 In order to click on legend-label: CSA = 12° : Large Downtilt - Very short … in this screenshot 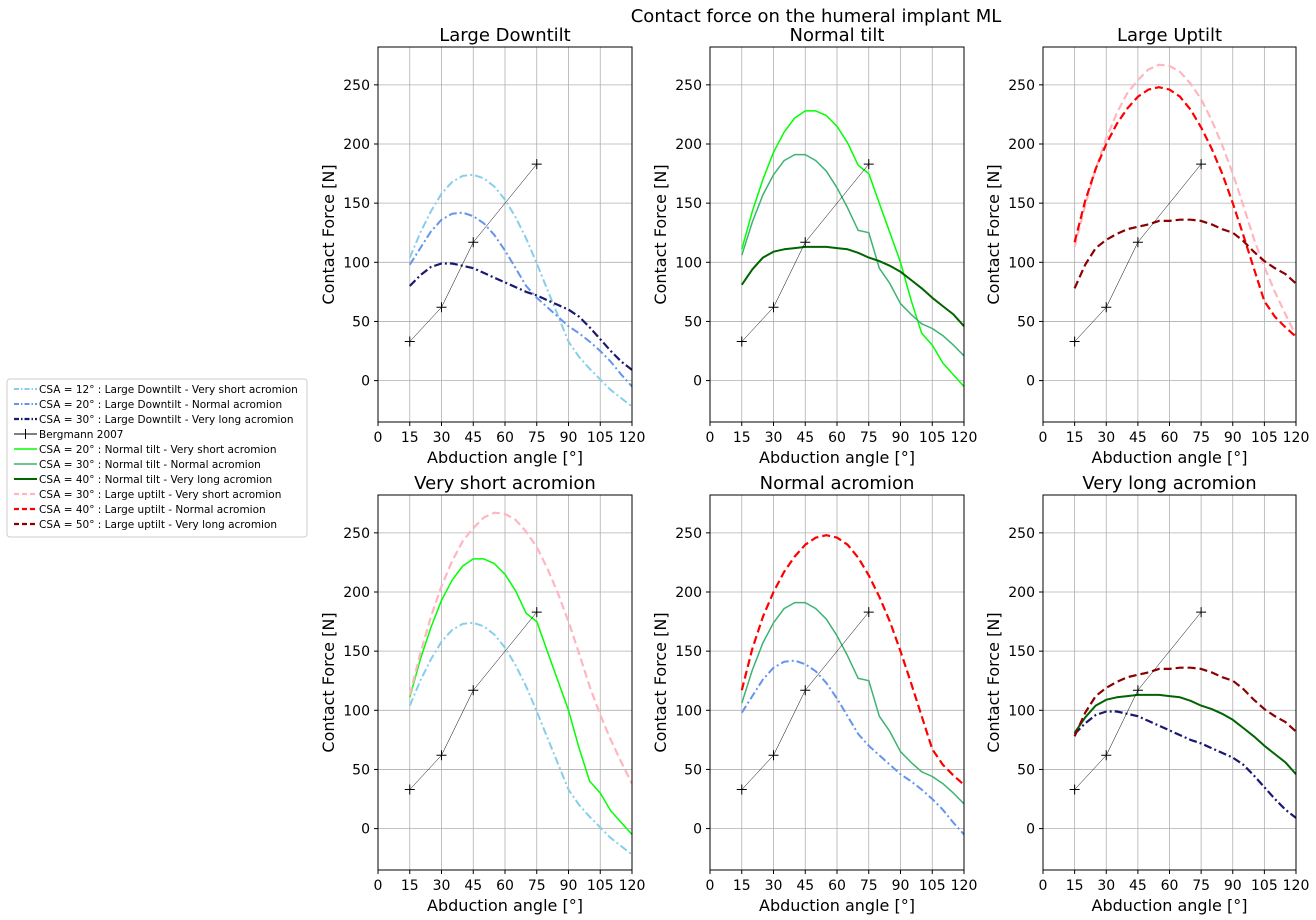, I will do `click(168, 390)`.